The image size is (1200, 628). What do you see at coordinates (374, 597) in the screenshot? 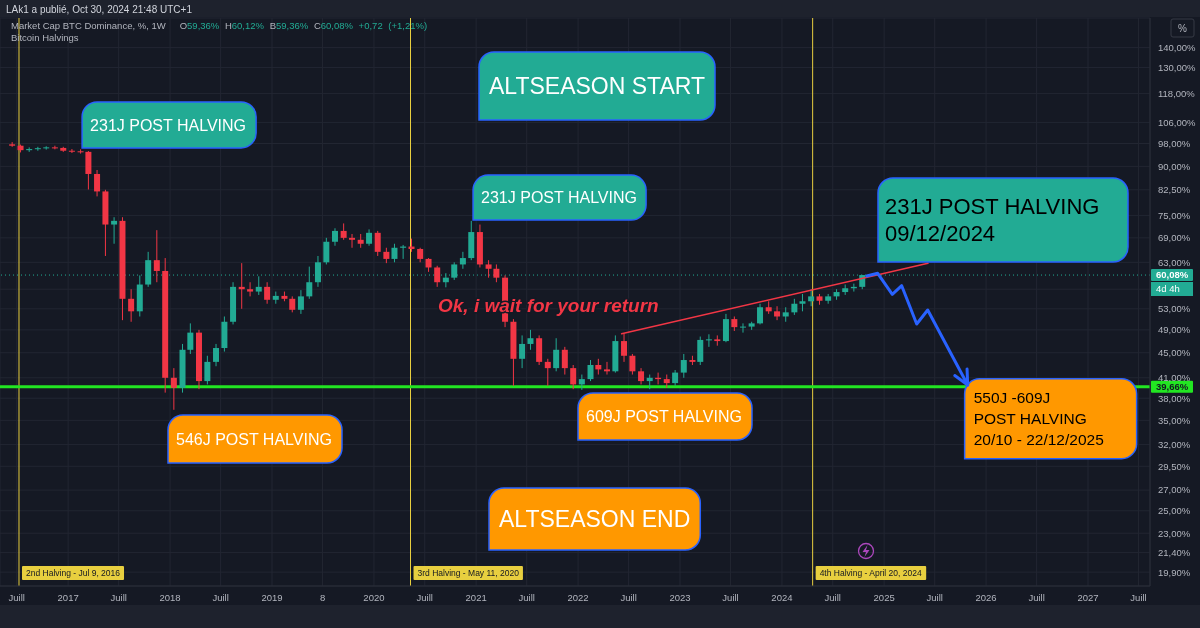
I see `x-tick-label: 2020` at bounding box center [374, 597].